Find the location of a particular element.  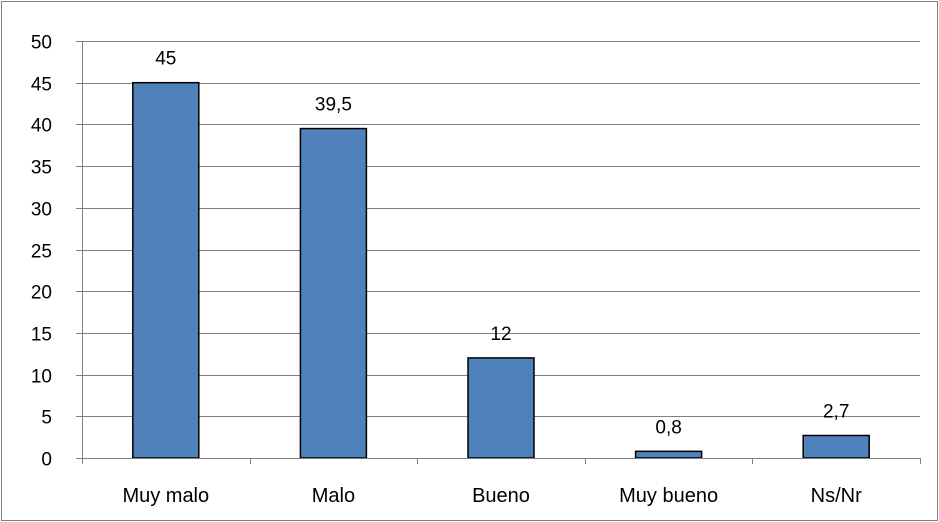

y-tick-label: 20 is located at coordinates (41, 293).